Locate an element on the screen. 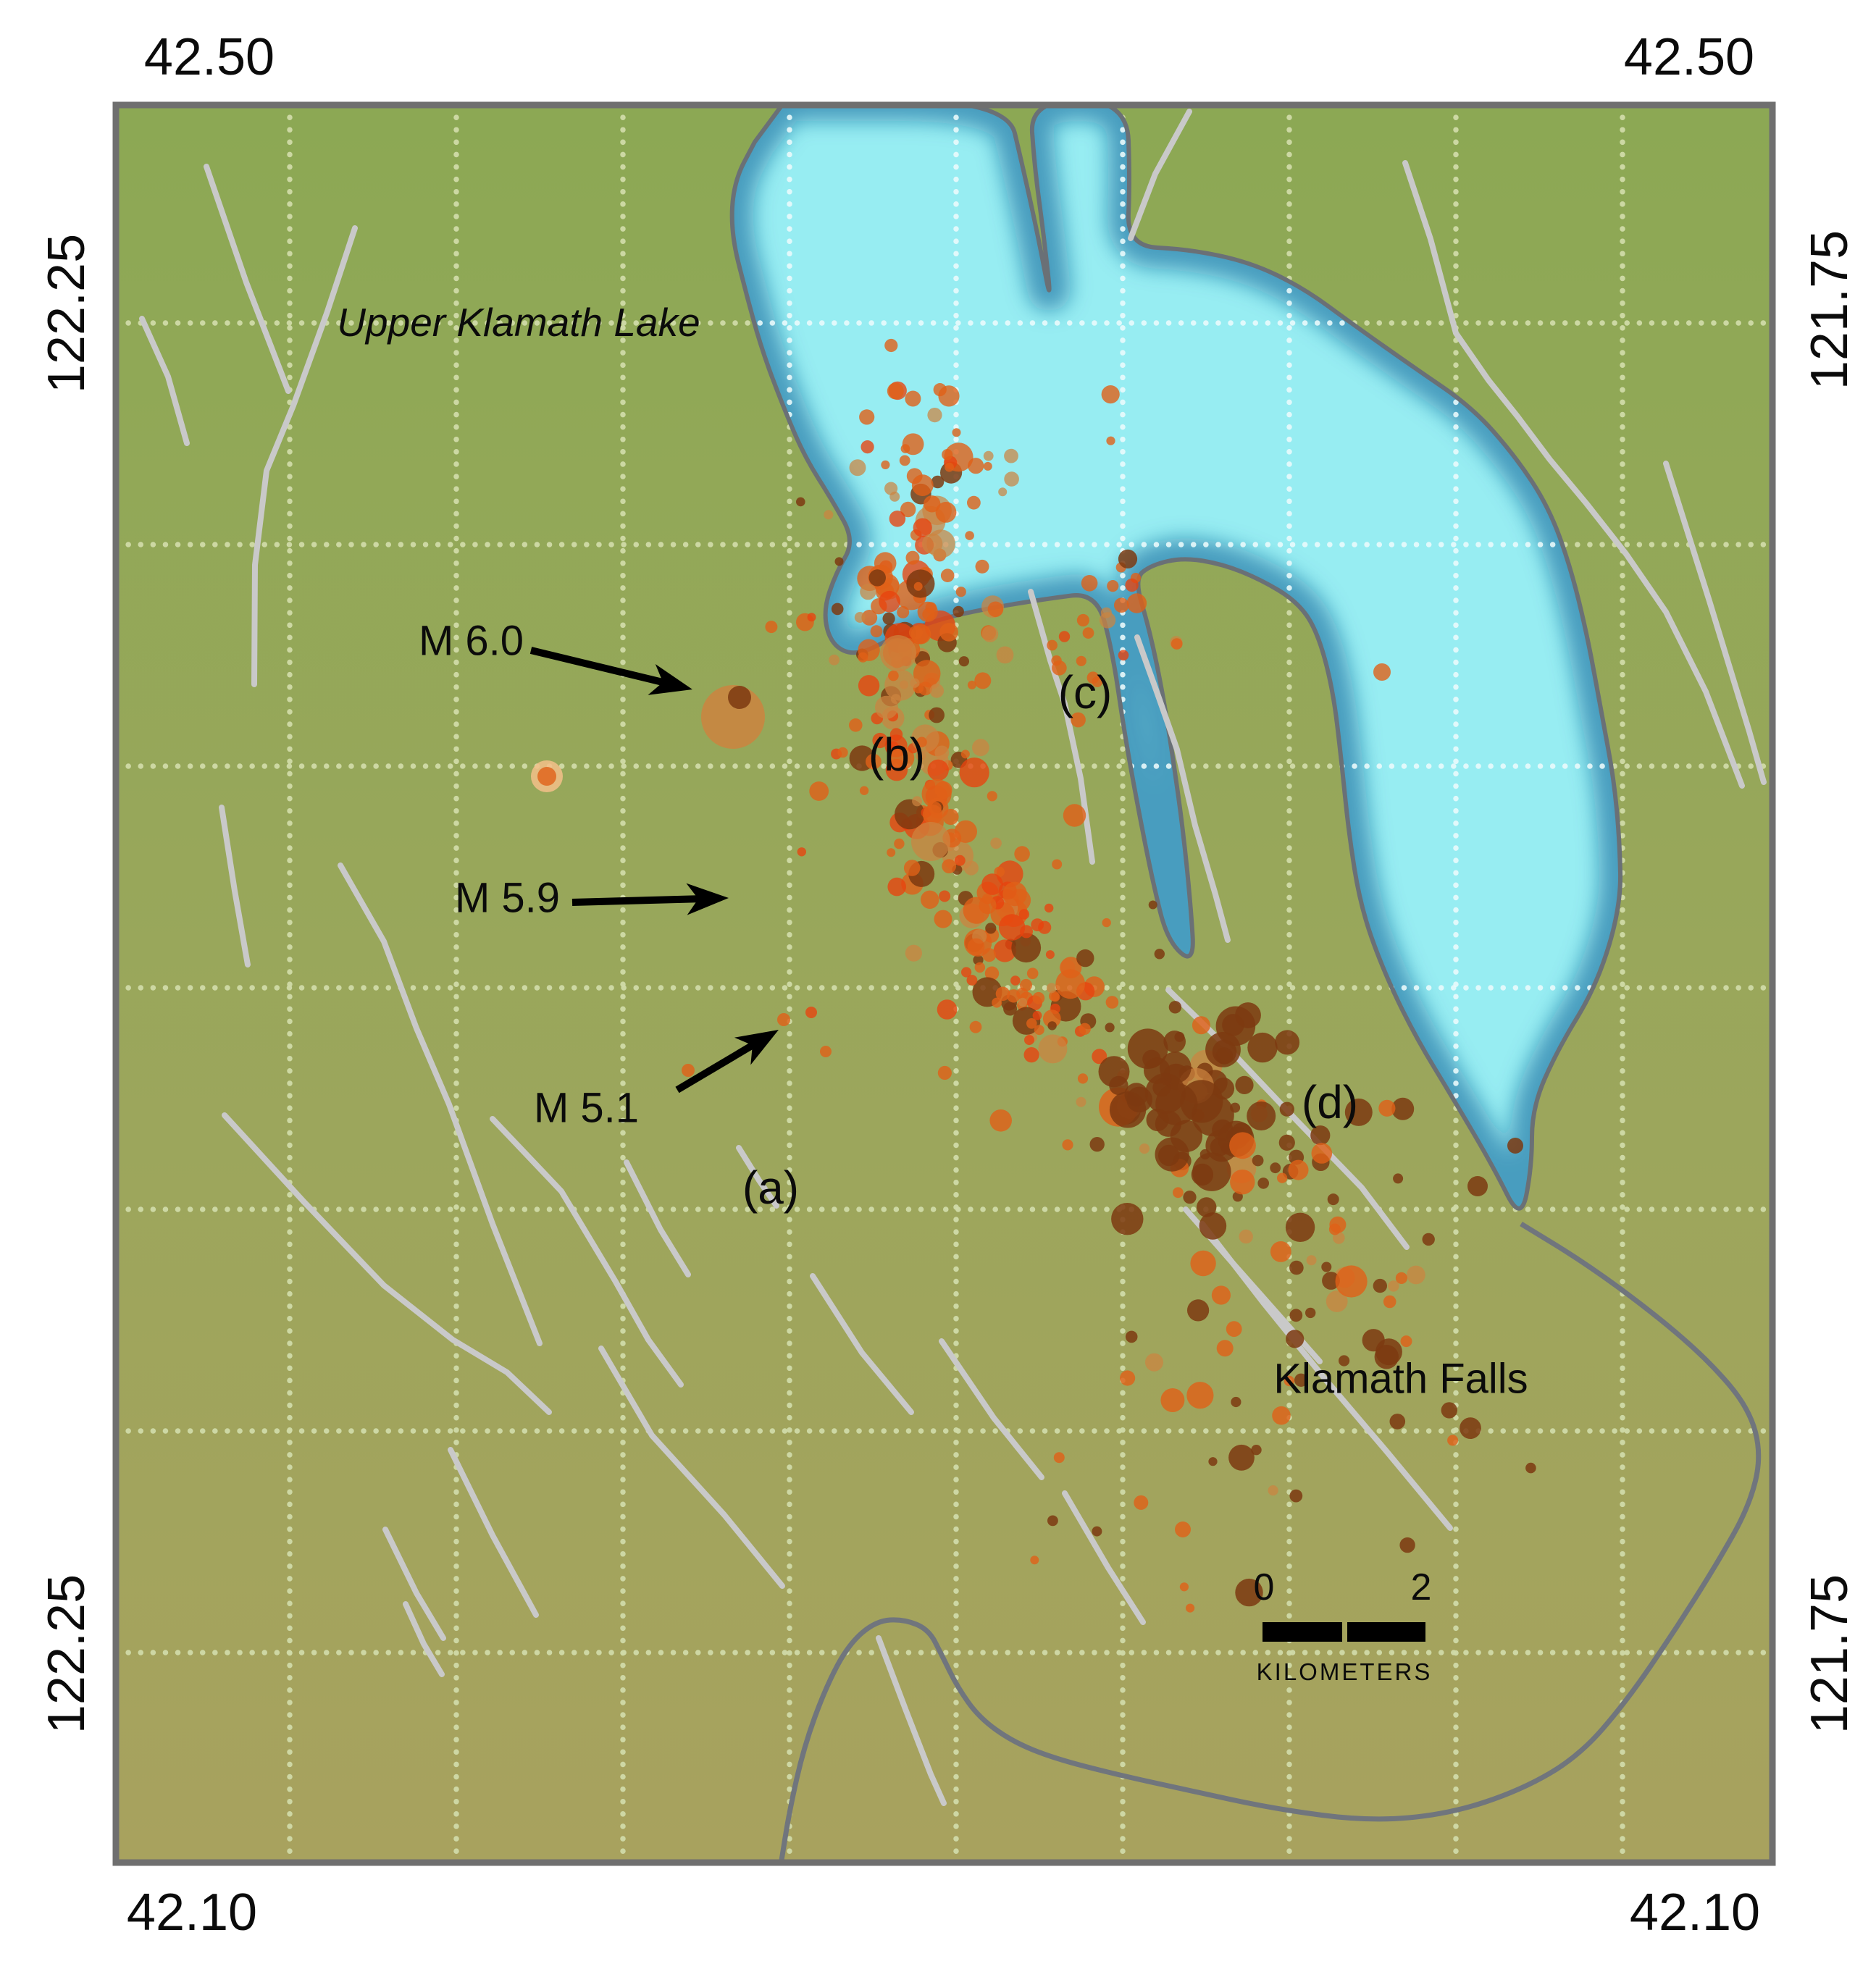  corner-lat-top-left: 42.50 is located at coordinates (209, 57).